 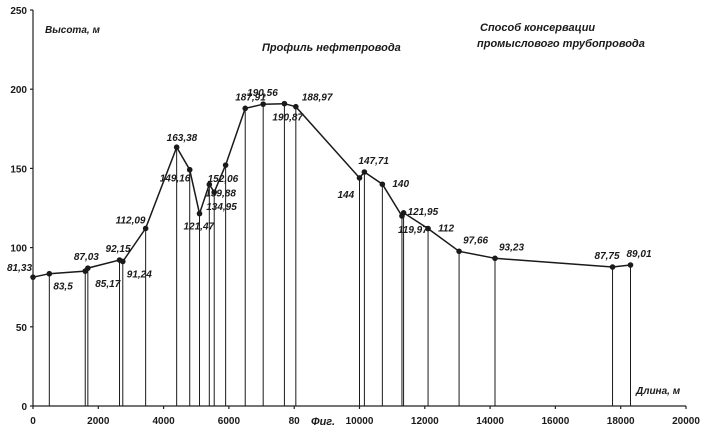 I want to click on data-label: 163,38, so click(x=182, y=138).